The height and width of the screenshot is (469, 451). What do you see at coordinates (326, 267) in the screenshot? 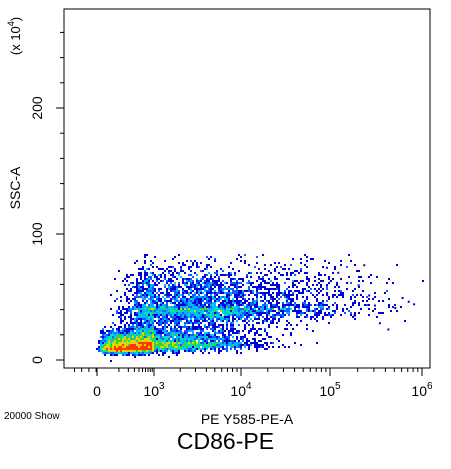
I see `scatter-point` at bounding box center [326, 267].